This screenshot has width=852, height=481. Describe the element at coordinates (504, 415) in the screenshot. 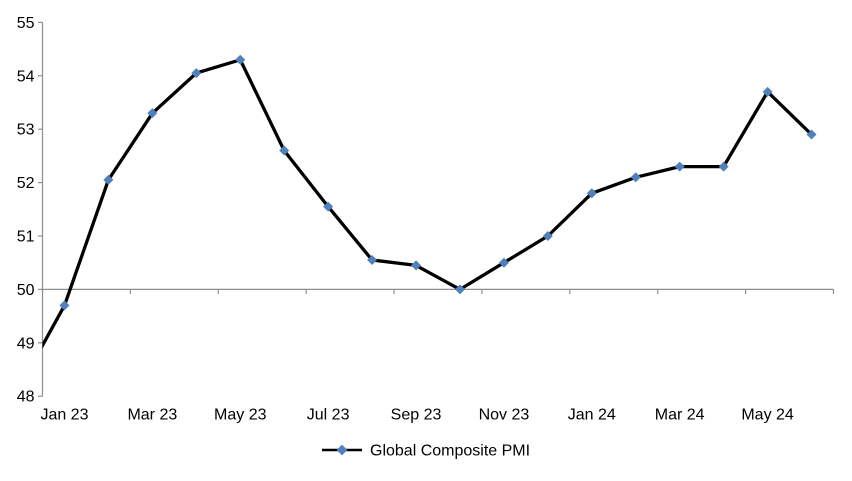

I see `x-axis-tick-label: Nov 23` at that location.